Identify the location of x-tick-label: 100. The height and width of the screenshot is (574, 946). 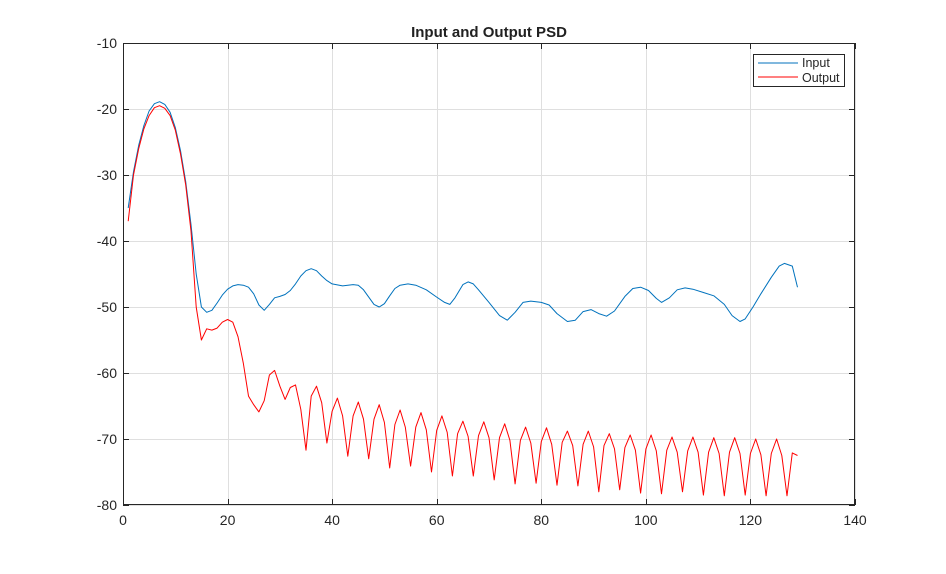
(646, 520).